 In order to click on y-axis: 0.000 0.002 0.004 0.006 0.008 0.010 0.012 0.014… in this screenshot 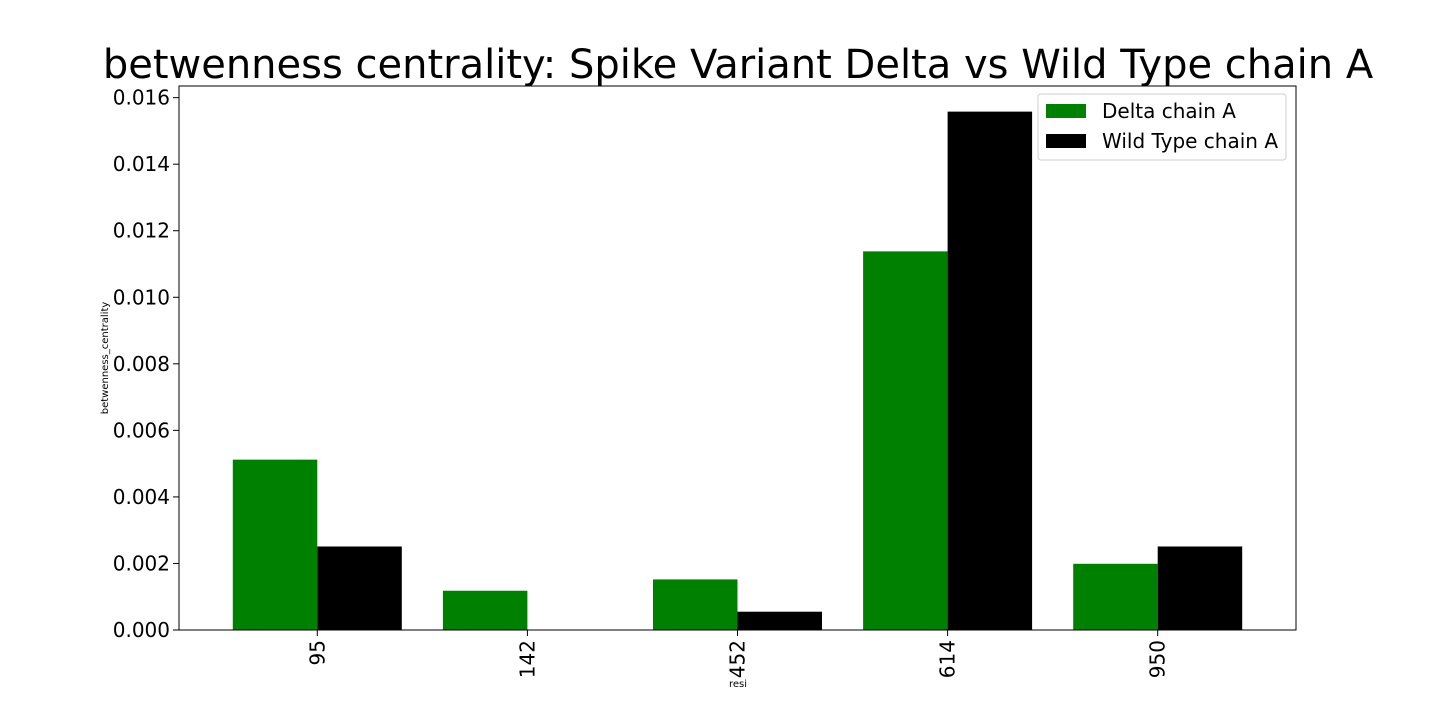, I will do `click(146, 364)`.